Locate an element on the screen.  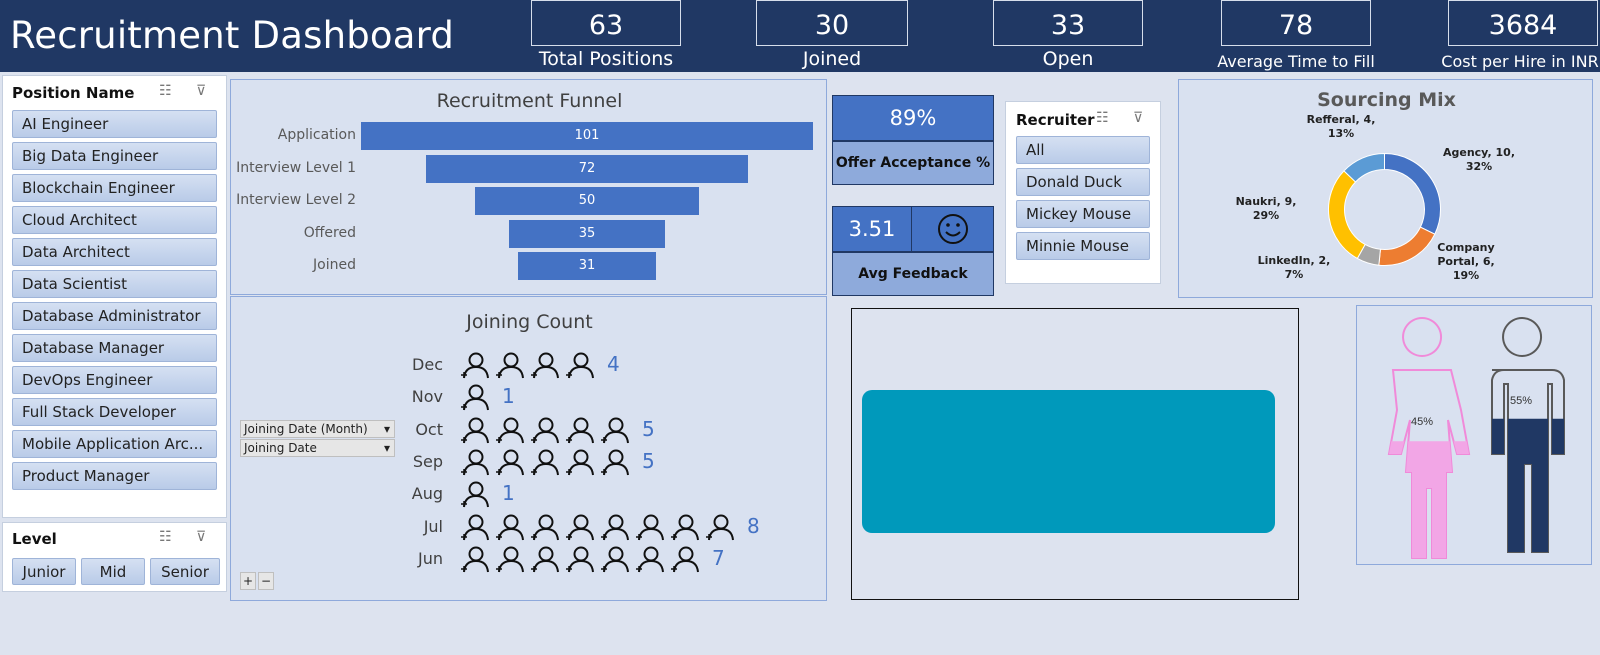
position-item: Big Data Engineer is located at coordinates (114, 156).